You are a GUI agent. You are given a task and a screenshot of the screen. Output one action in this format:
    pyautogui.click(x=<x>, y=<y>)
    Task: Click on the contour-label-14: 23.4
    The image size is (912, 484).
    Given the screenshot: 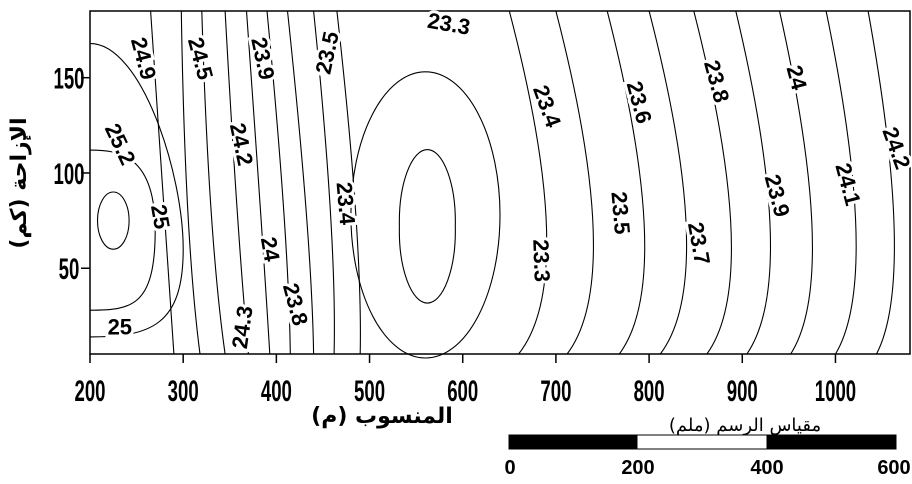 What is the action you would take?
    pyautogui.click(x=345, y=204)
    